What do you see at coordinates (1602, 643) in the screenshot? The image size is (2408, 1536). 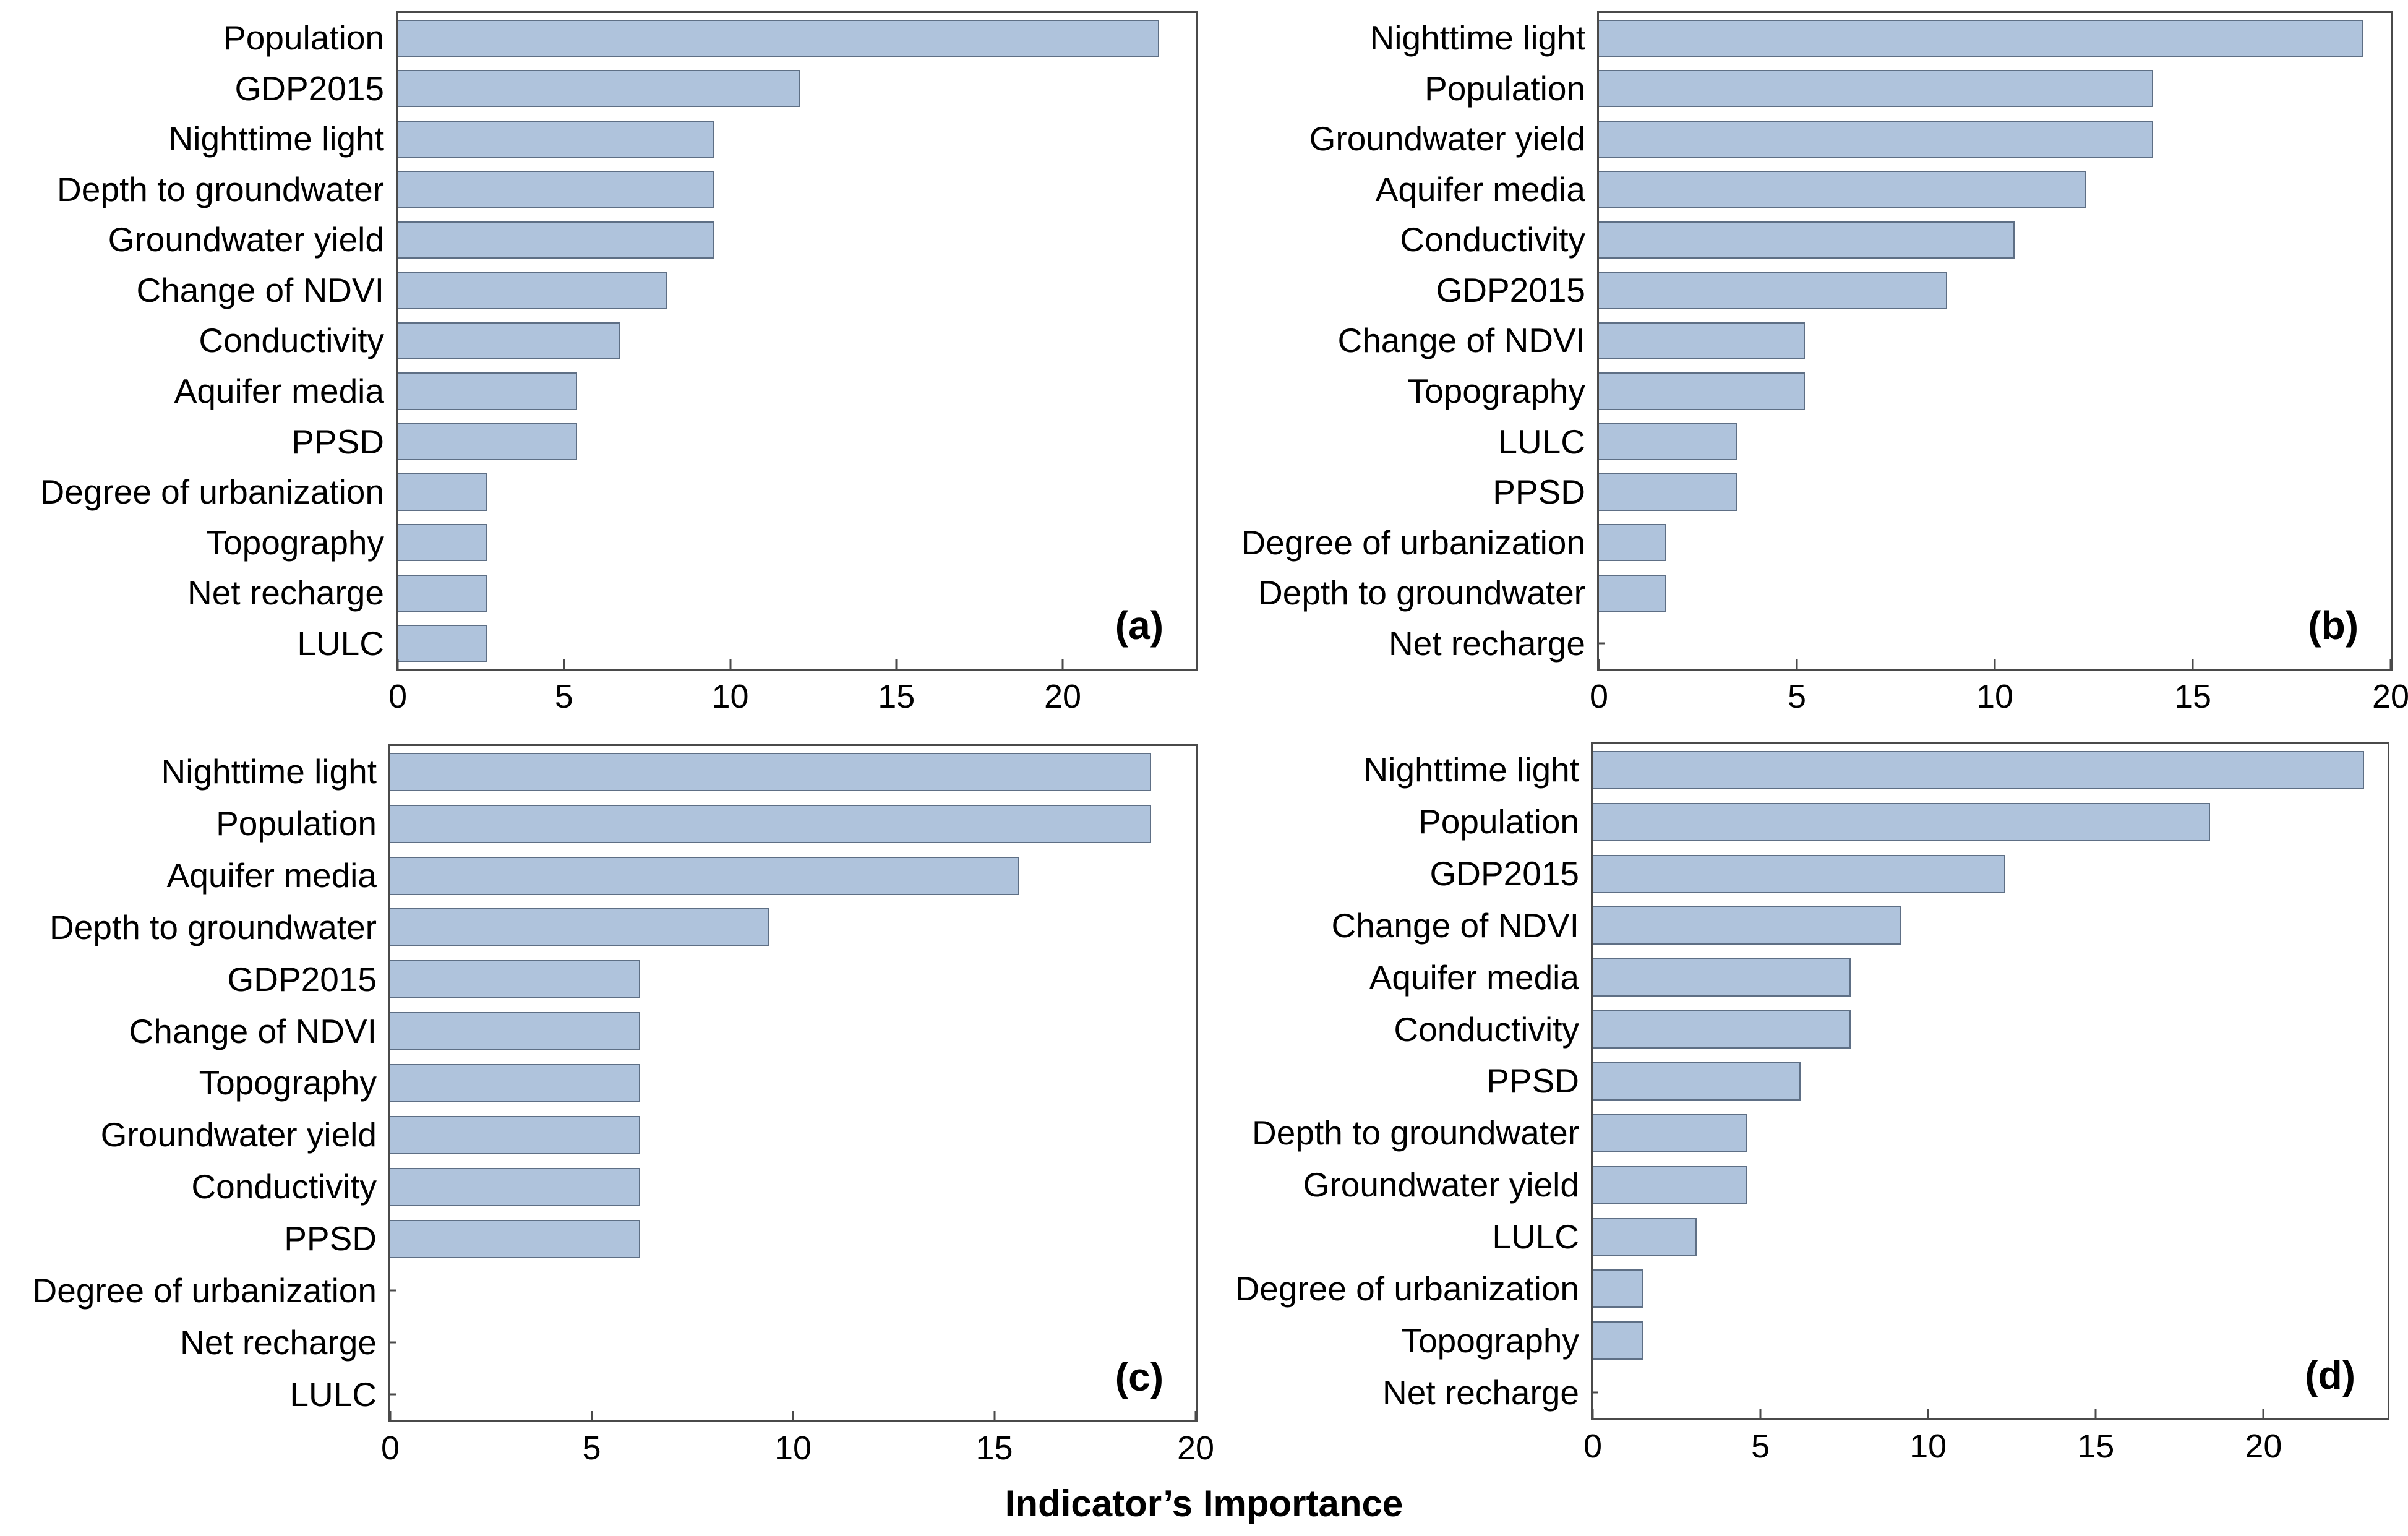 I see `category-tick` at bounding box center [1602, 643].